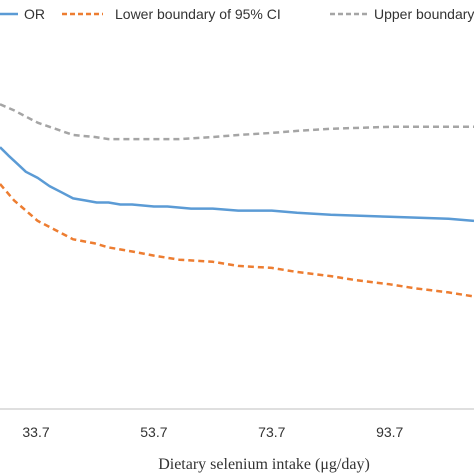 The width and height of the screenshot is (474, 474). What do you see at coordinates (35, 432) in the screenshot?
I see `x-tick-label: 33.7` at bounding box center [35, 432].